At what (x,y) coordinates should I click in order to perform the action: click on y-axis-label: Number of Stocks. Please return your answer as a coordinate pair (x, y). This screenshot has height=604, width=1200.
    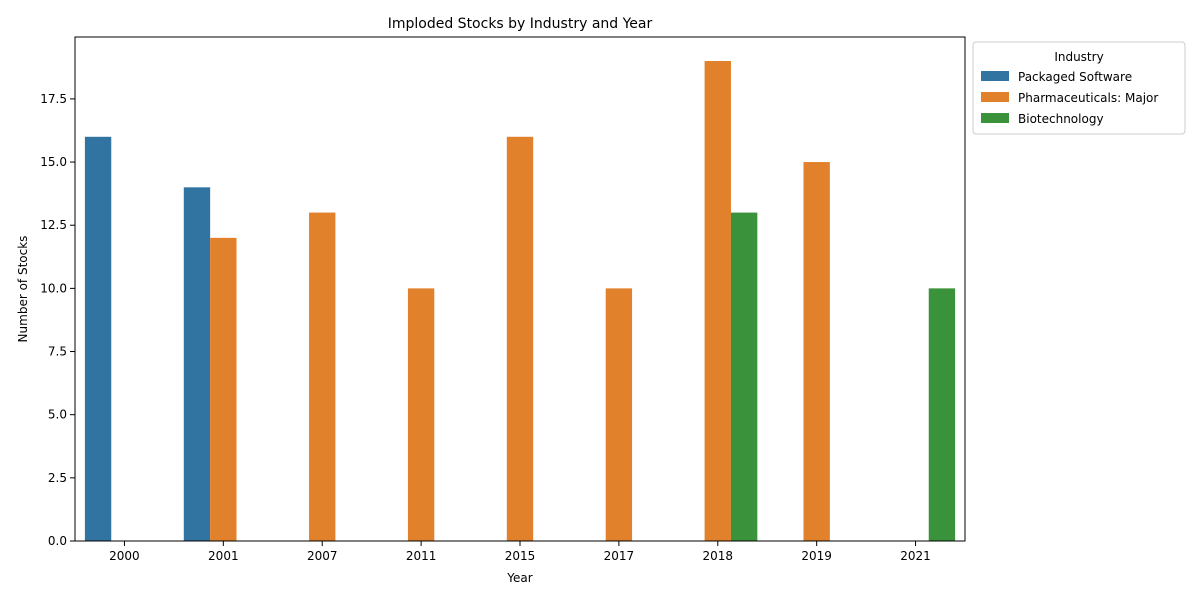
    Looking at the image, I should click on (23, 289).